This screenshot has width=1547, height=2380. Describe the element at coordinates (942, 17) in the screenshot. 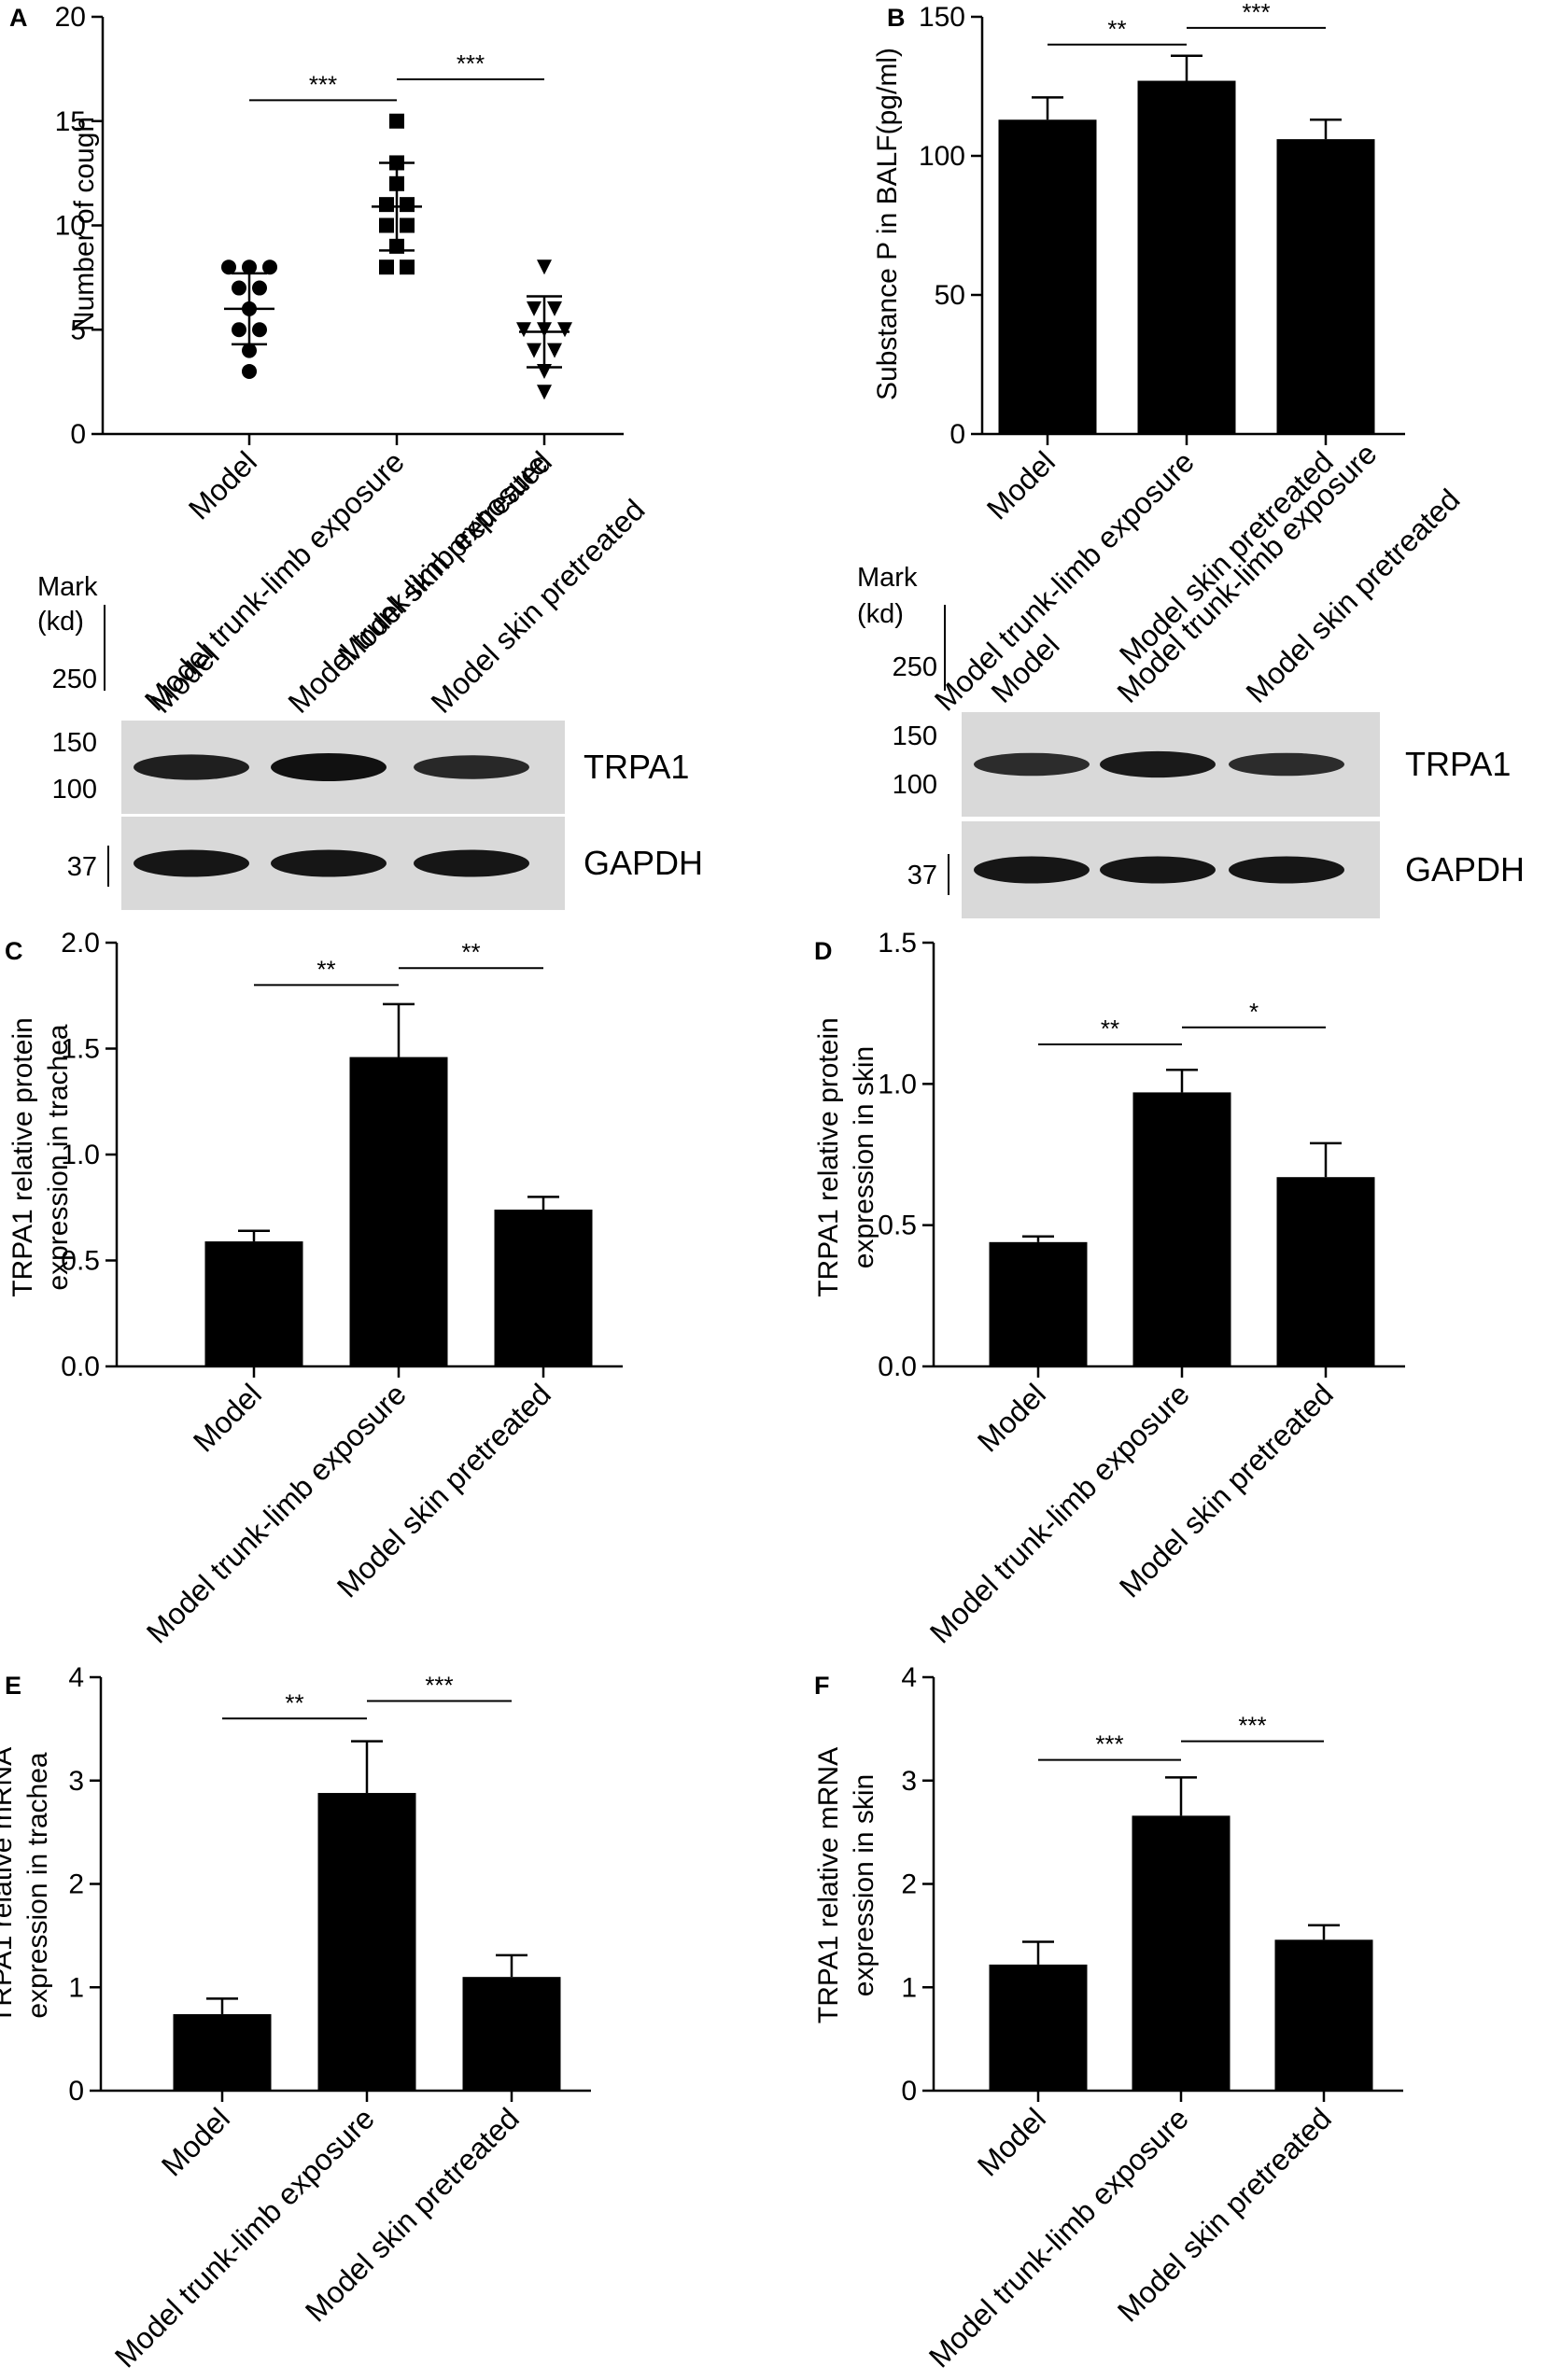

I see `y-tick-label: 150` at that location.